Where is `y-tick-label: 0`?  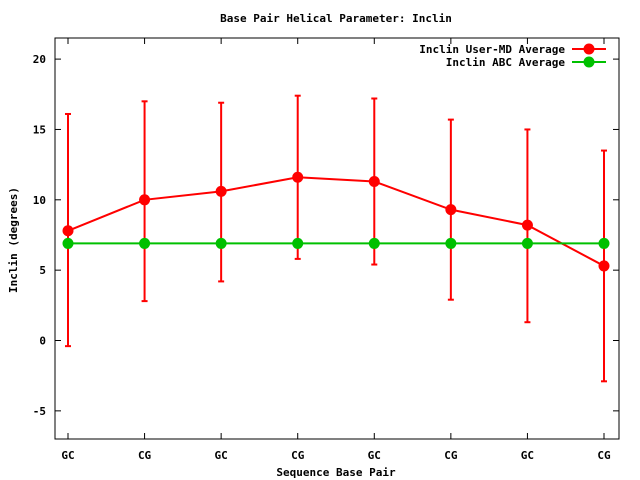 y-tick-label: 0 is located at coordinates (42, 341).